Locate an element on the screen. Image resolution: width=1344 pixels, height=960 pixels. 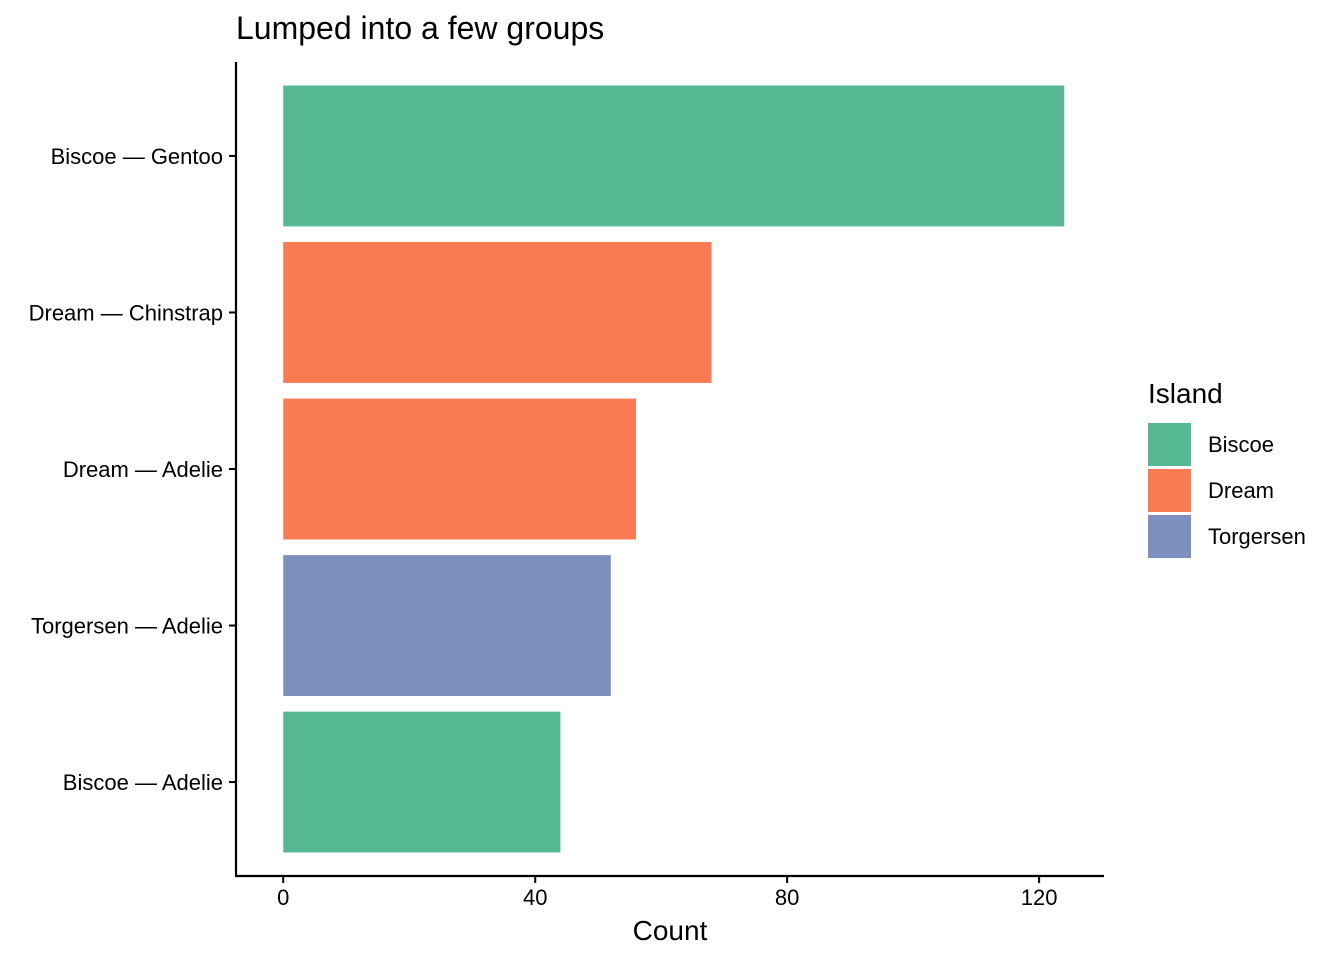
x-tick-label: 120 is located at coordinates (1039, 897).